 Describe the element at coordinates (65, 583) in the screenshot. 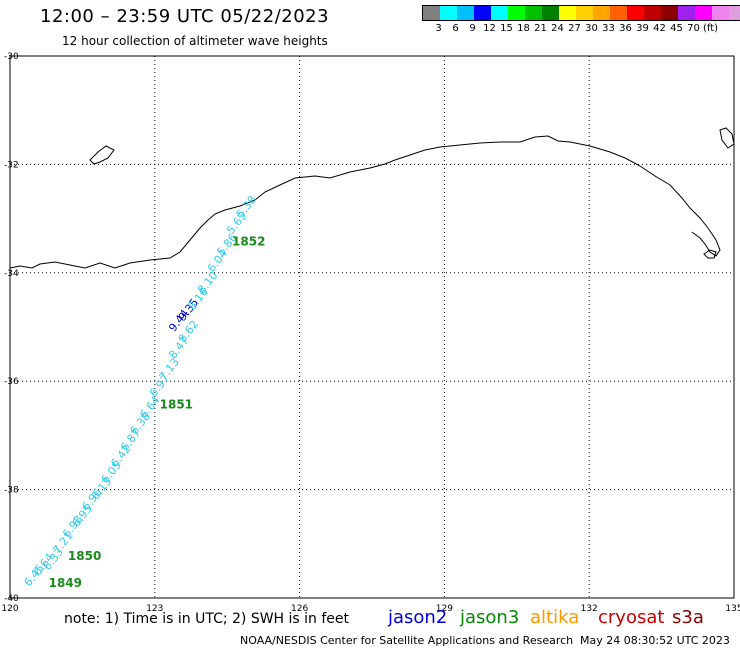

I see `pass-time-label: 1849` at that location.